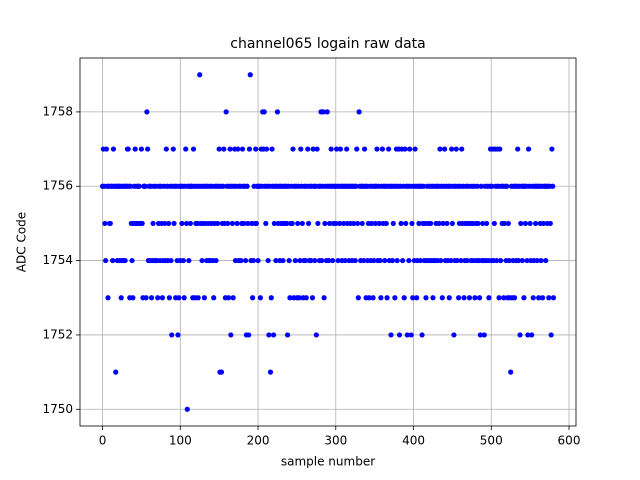 Image resolution: width=640 pixels, height=480 pixels. Describe the element at coordinates (57, 409) in the screenshot. I see `y-tick-label: 1750` at that location.